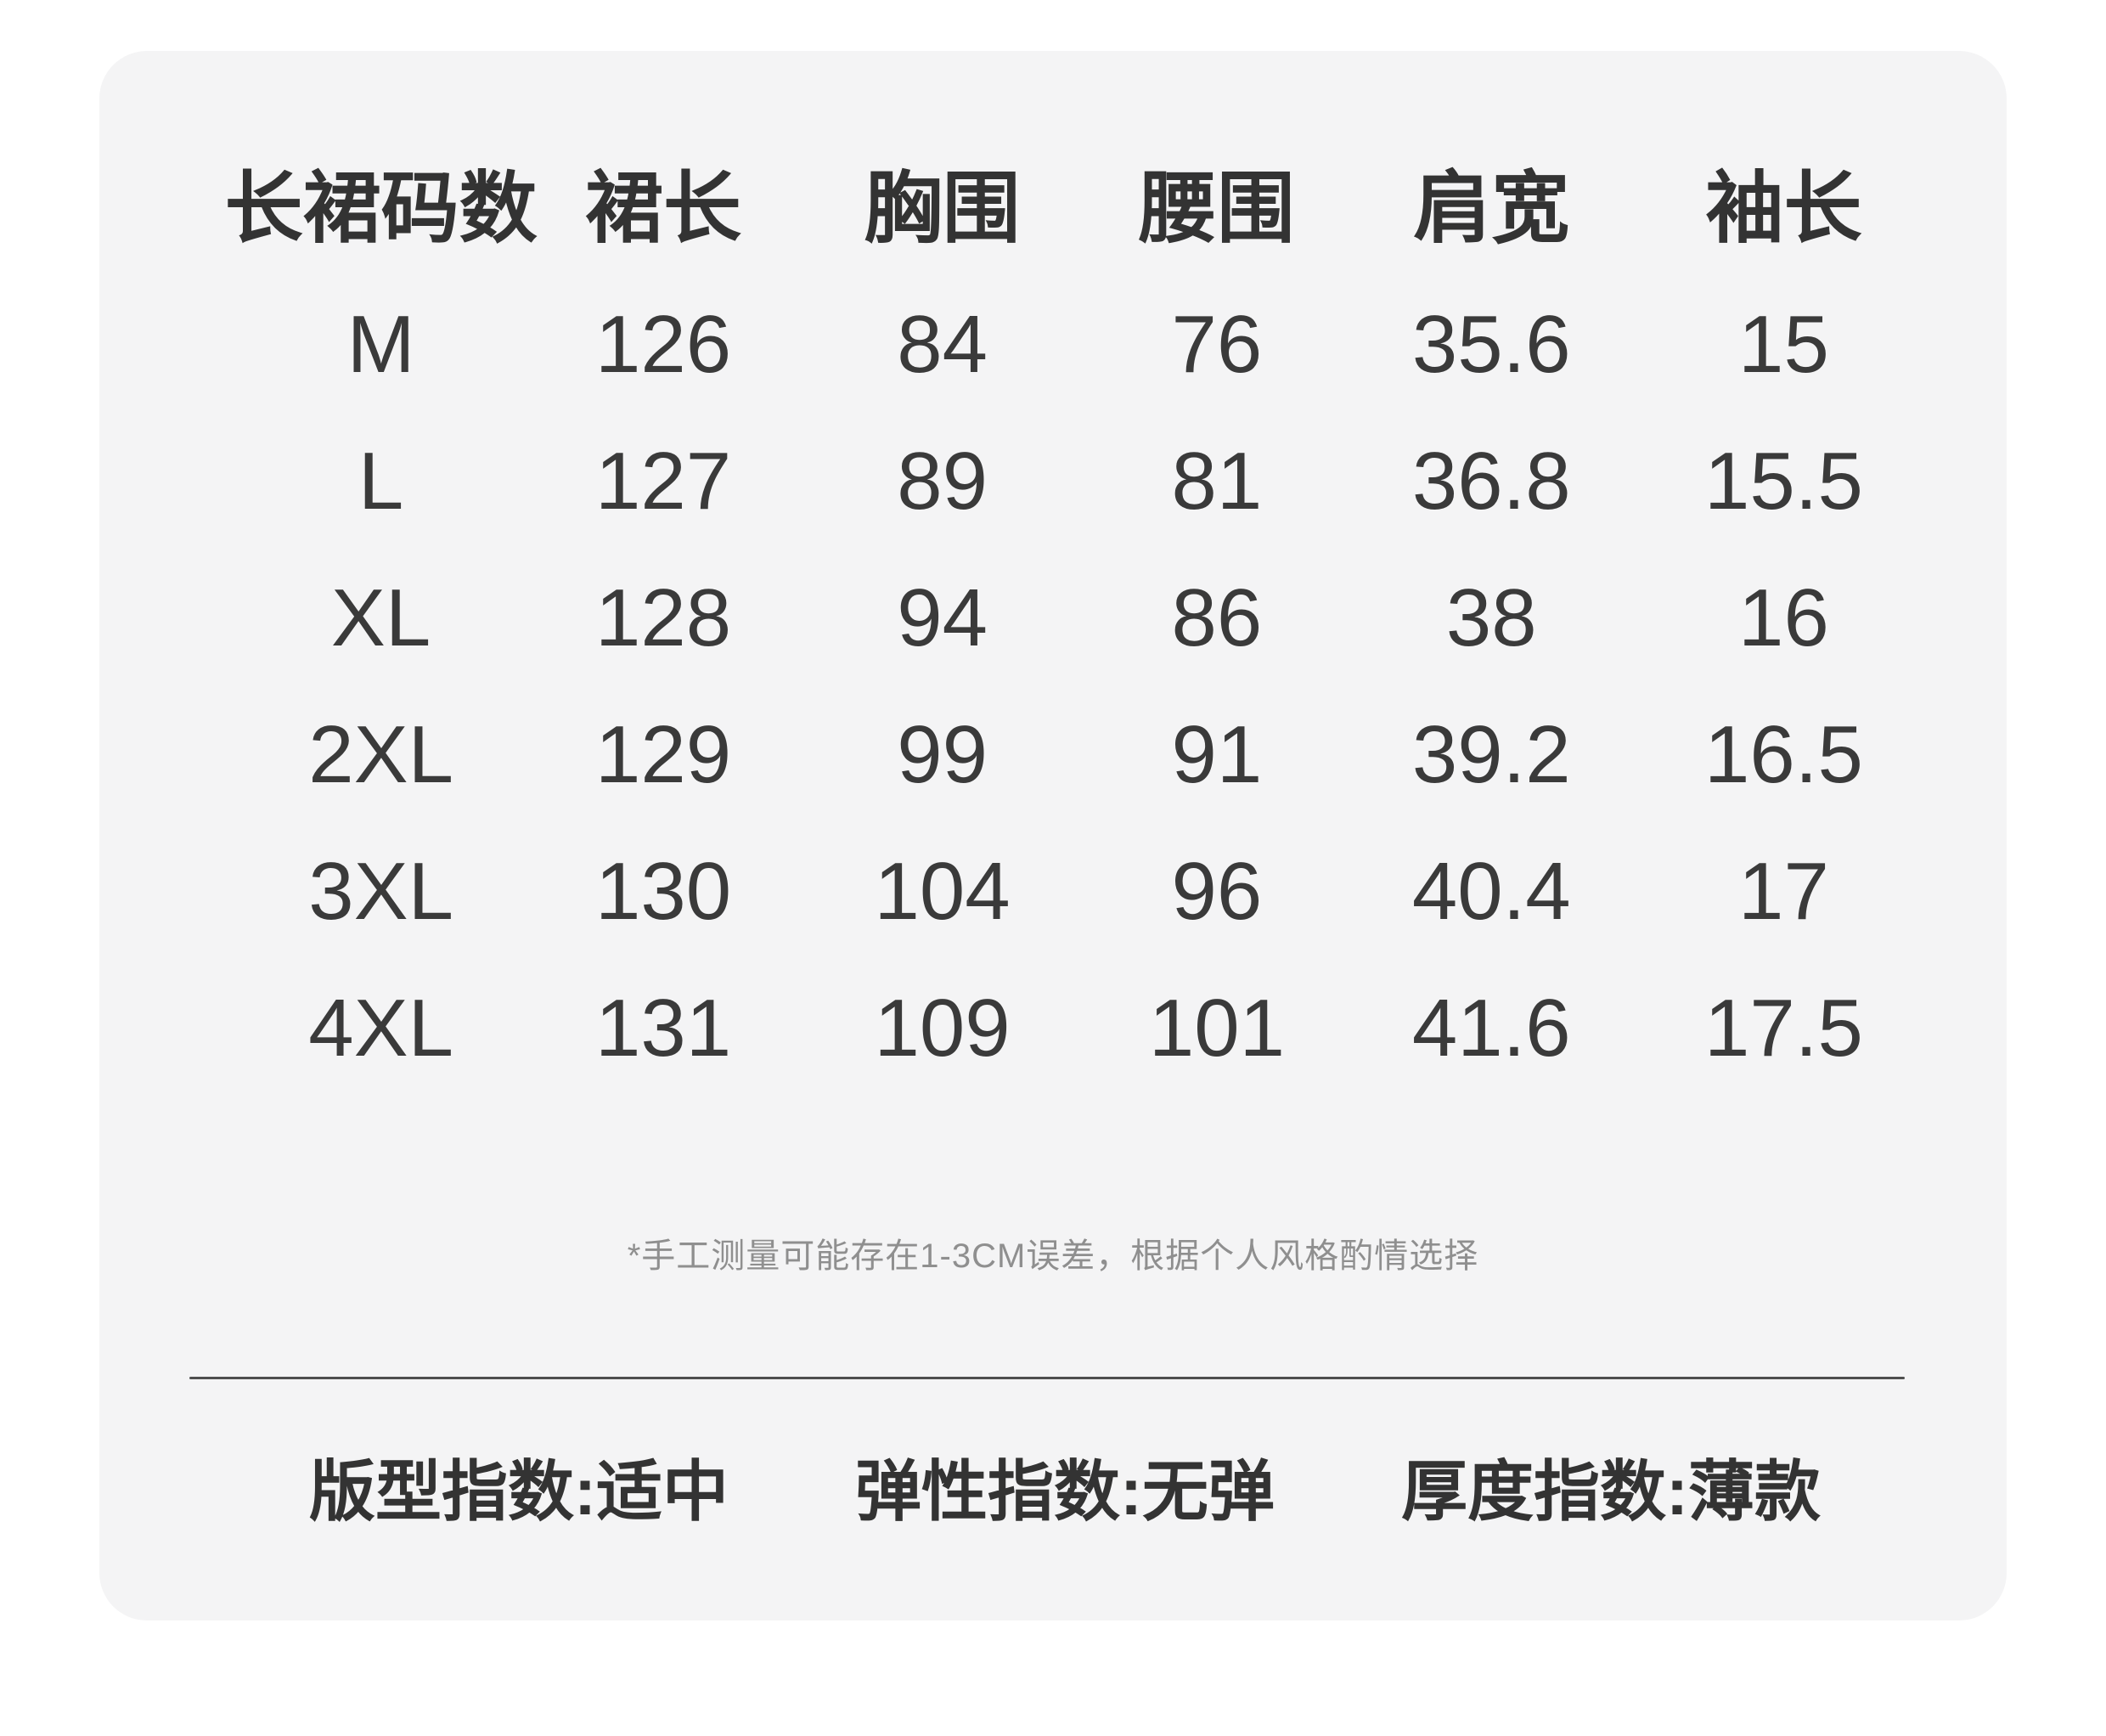  Describe the element at coordinates (663, 754) in the screenshot. I see `table-cell: 129` at that location.